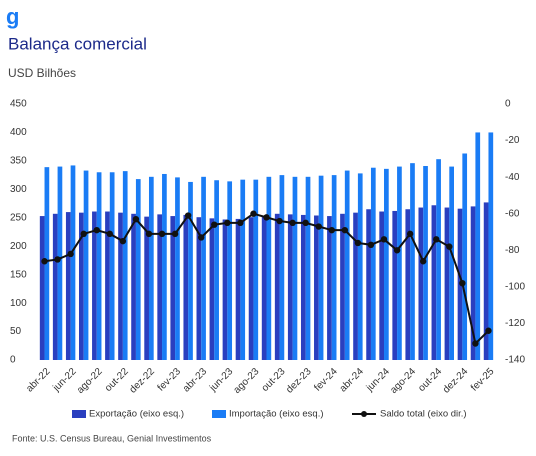 The image size is (536, 456). What do you see at coordinates (512, 140) in the screenshot?
I see `y2-tick-label: -20` at bounding box center [512, 140].